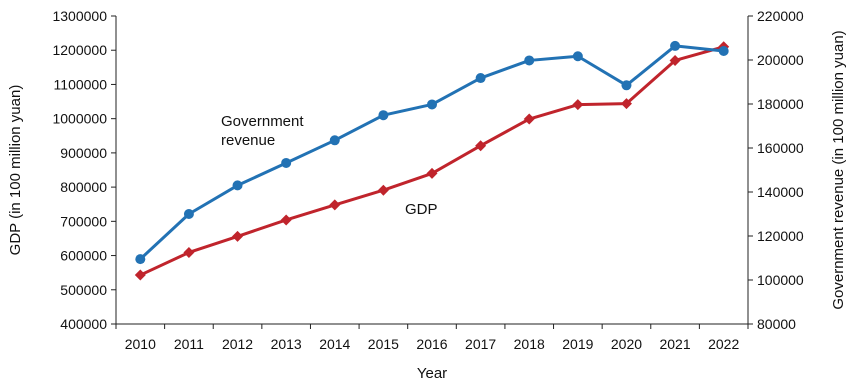 The image size is (850, 384). Describe the element at coordinates (432, 373) in the screenshot. I see `x-axis-title: Year` at that location.